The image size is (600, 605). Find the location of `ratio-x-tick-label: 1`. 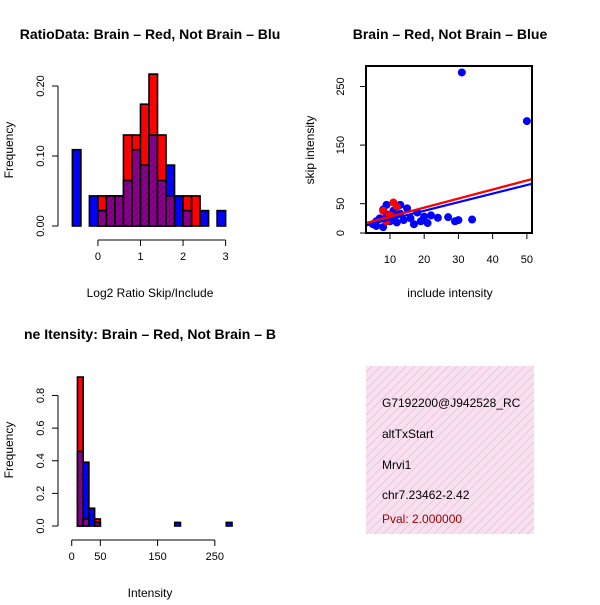

ratio-x-tick-label: 1 is located at coordinates (140, 257).